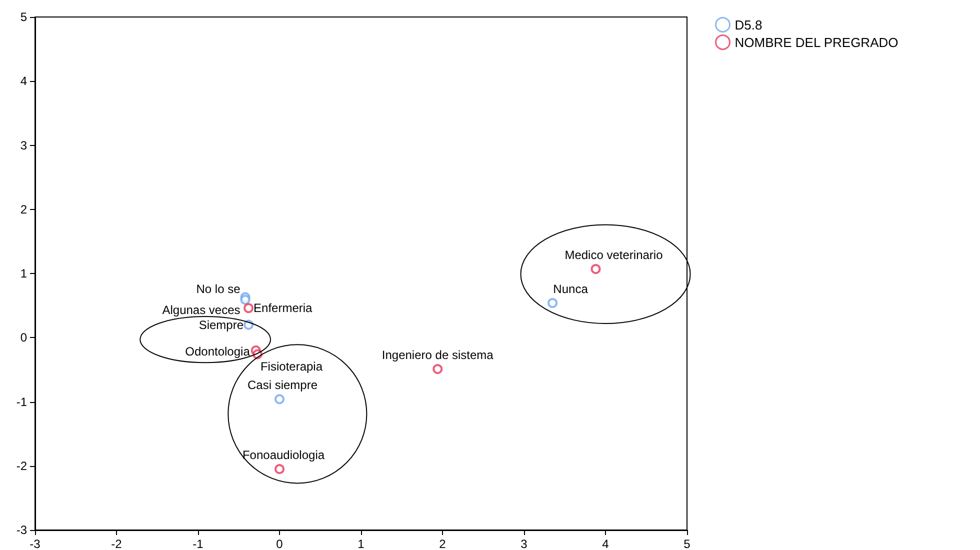 This screenshot has height=550, width=980. What do you see at coordinates (614, 255) in the screenshot?
I see `annotation: Medico veterinario` at bounding box center [614, 255].